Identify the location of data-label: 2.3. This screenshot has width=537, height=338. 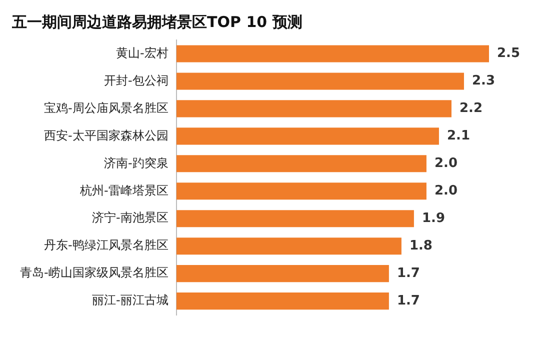
(484, 81).